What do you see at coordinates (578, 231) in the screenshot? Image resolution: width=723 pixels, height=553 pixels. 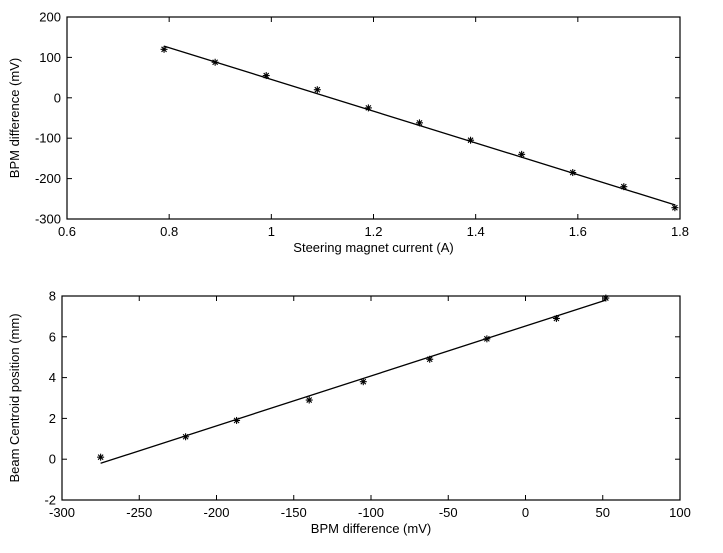 I see `x-tick-label: 1.6` at bounding box center [578, 231].